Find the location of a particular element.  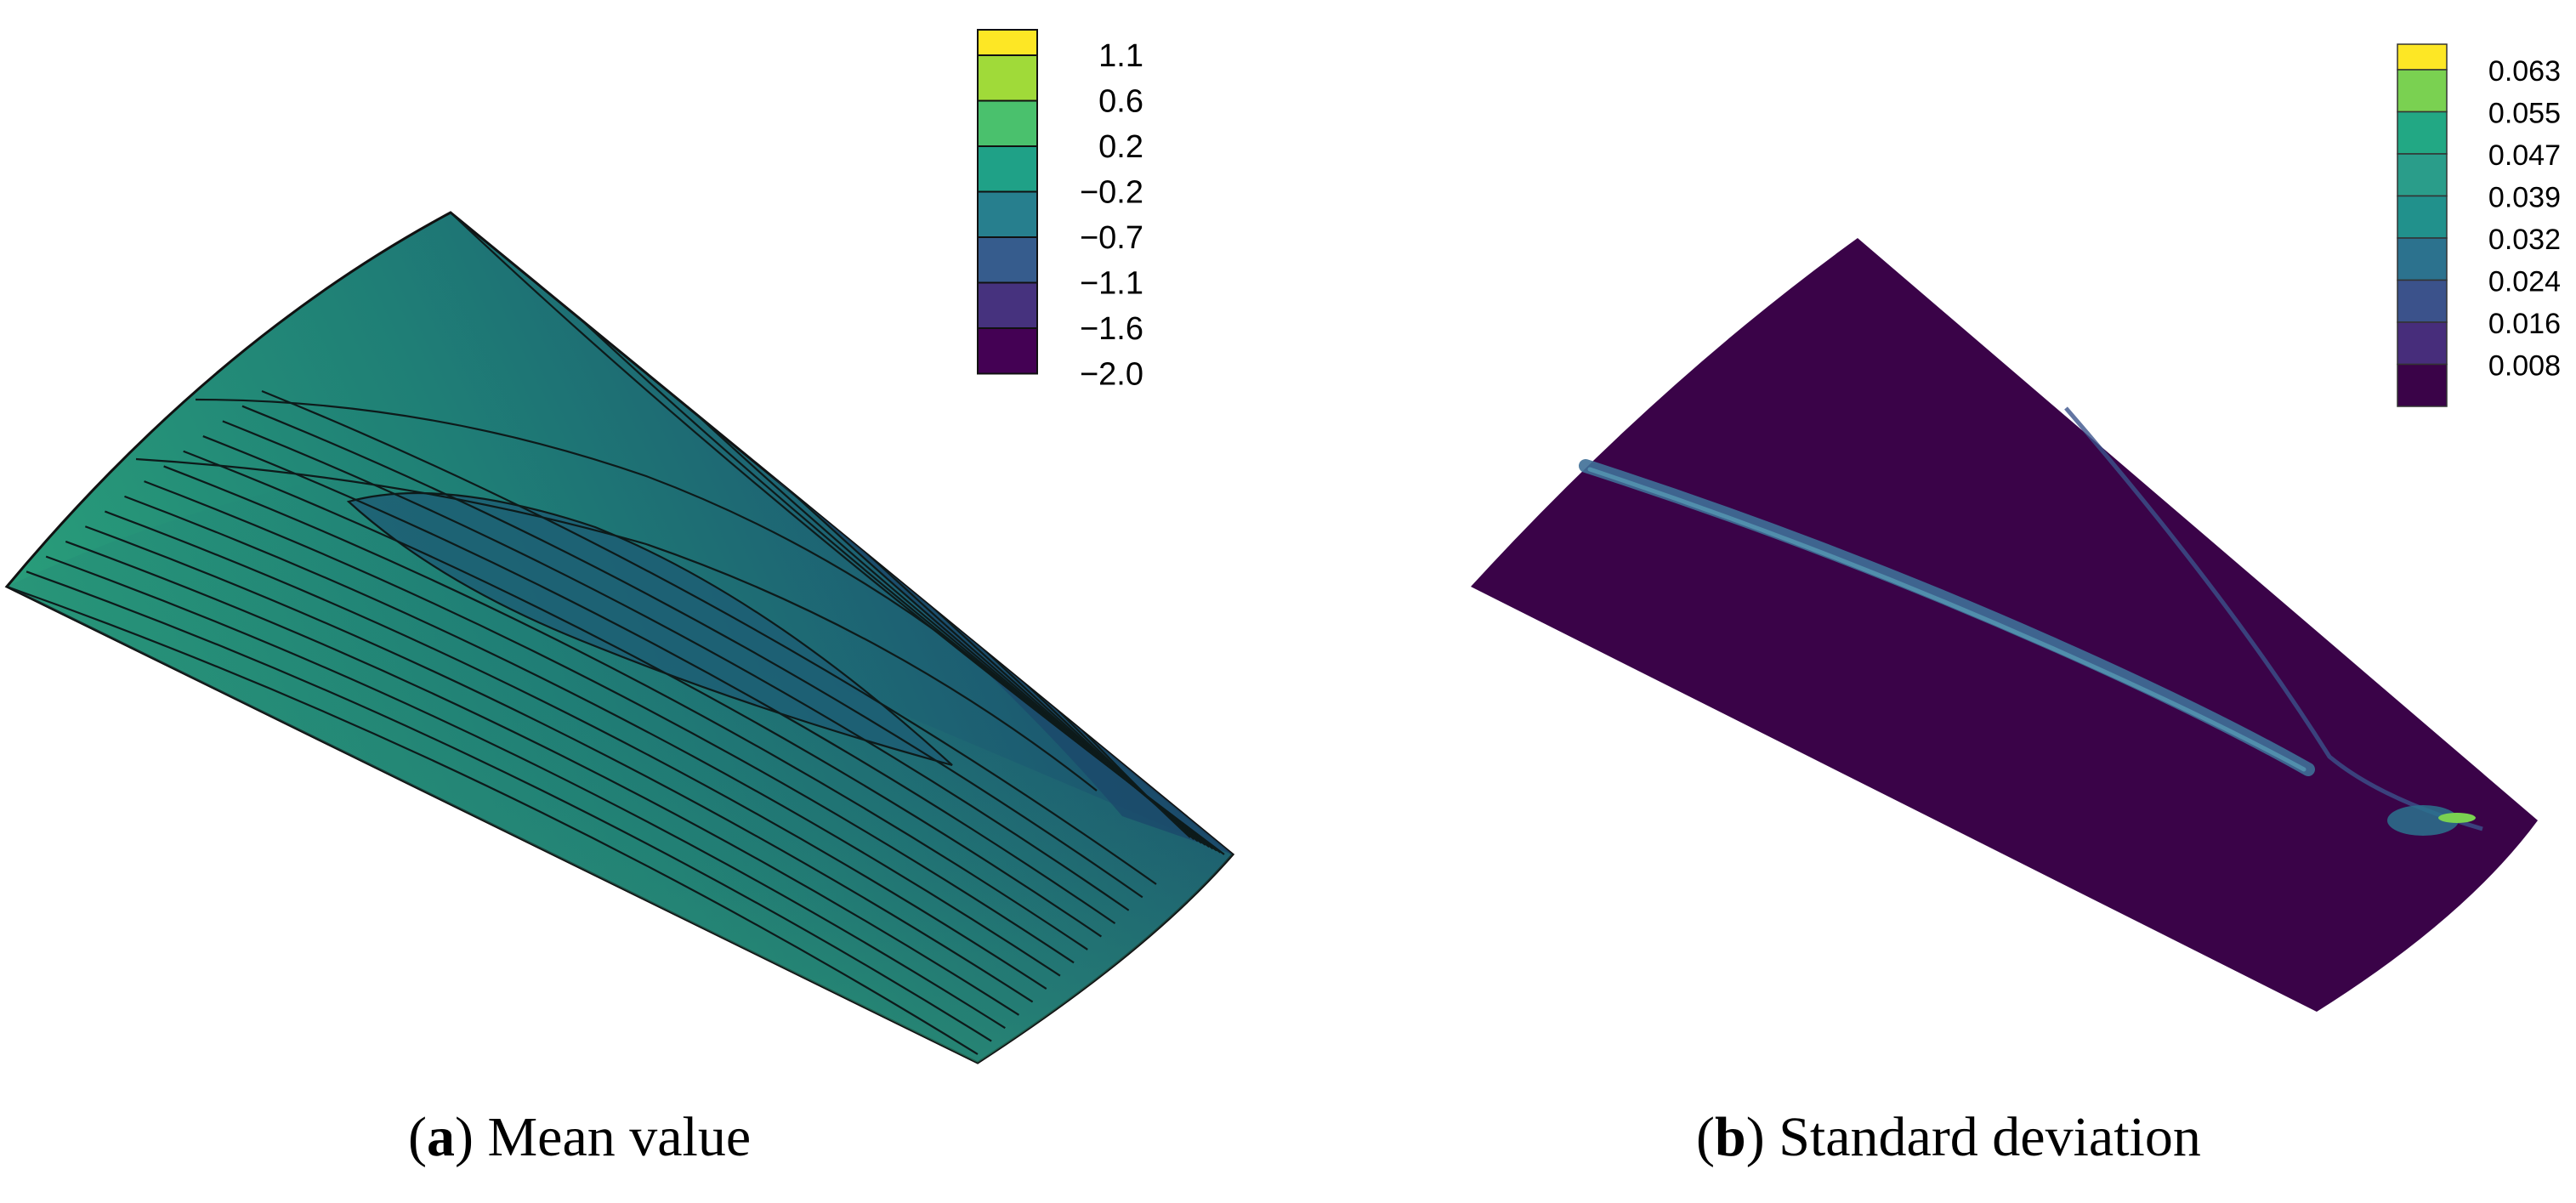

mean-colorbar-tick: −1.1 is located at coordinates (1112, 284).